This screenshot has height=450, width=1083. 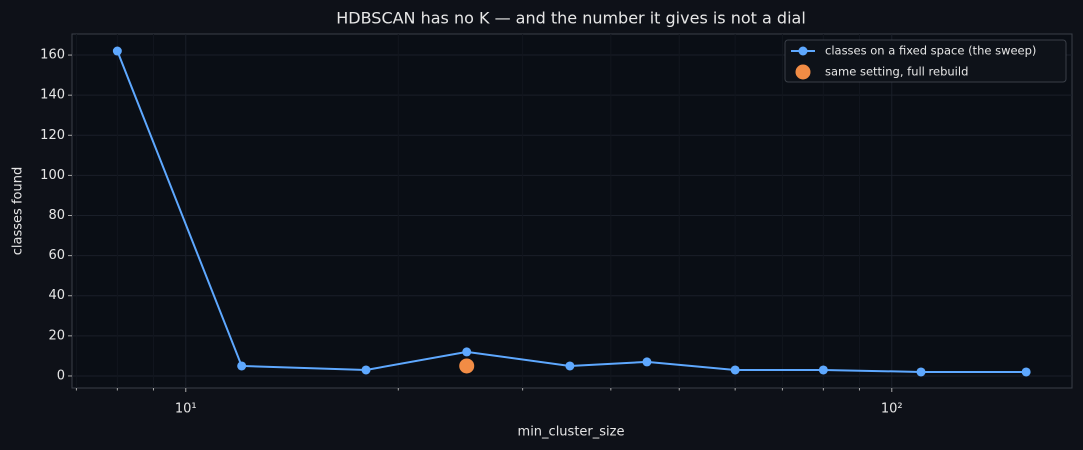 I want to click on y-axis-label: classes found, so click(x=18, y=211).